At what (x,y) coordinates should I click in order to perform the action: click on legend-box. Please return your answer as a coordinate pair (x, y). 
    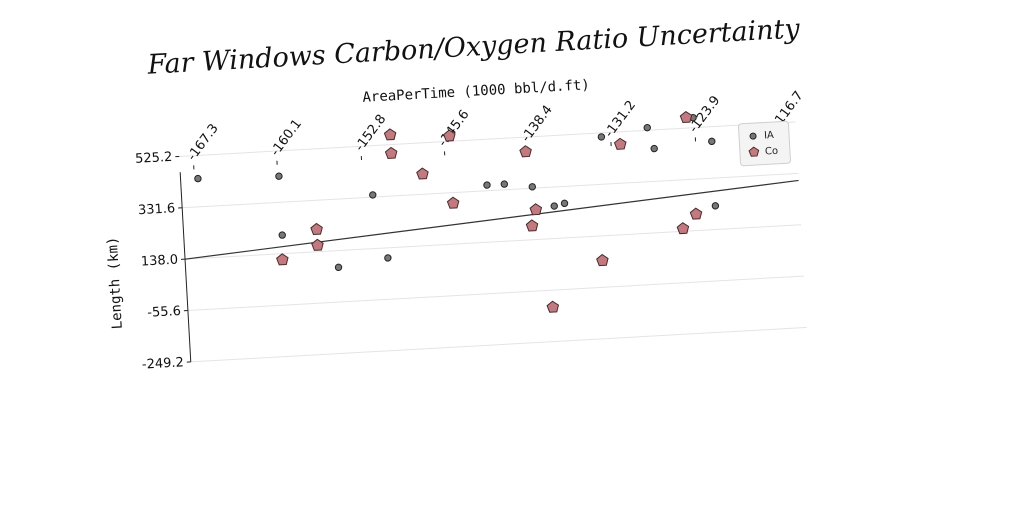
    Looking at the image, I should click on (764, 143).